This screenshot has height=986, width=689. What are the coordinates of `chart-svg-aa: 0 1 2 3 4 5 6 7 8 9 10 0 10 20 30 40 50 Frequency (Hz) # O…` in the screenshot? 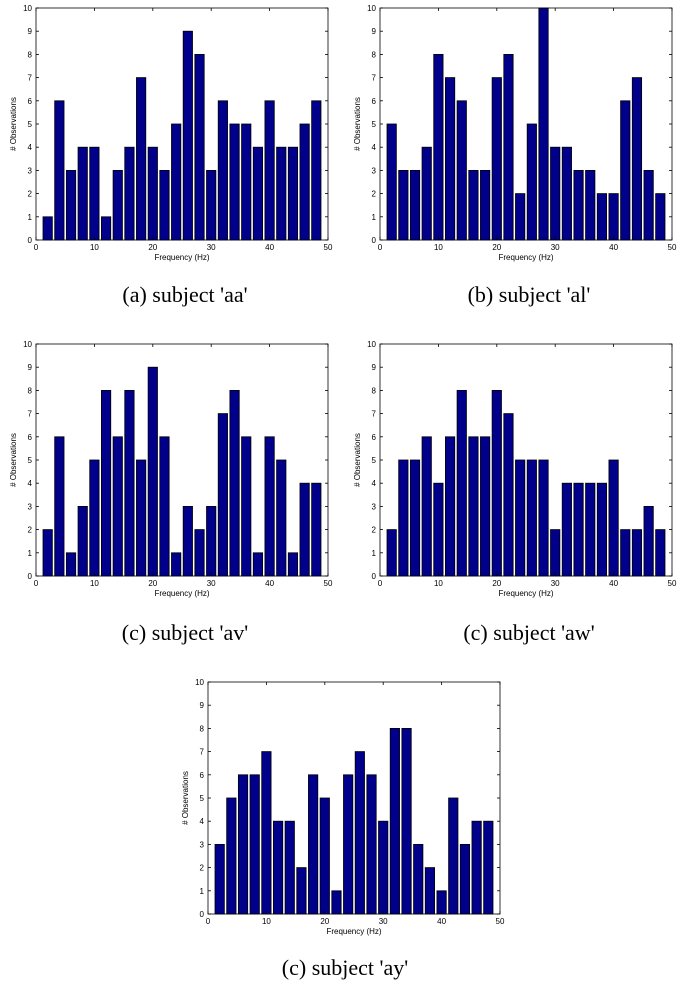 It's located at (171, 133).